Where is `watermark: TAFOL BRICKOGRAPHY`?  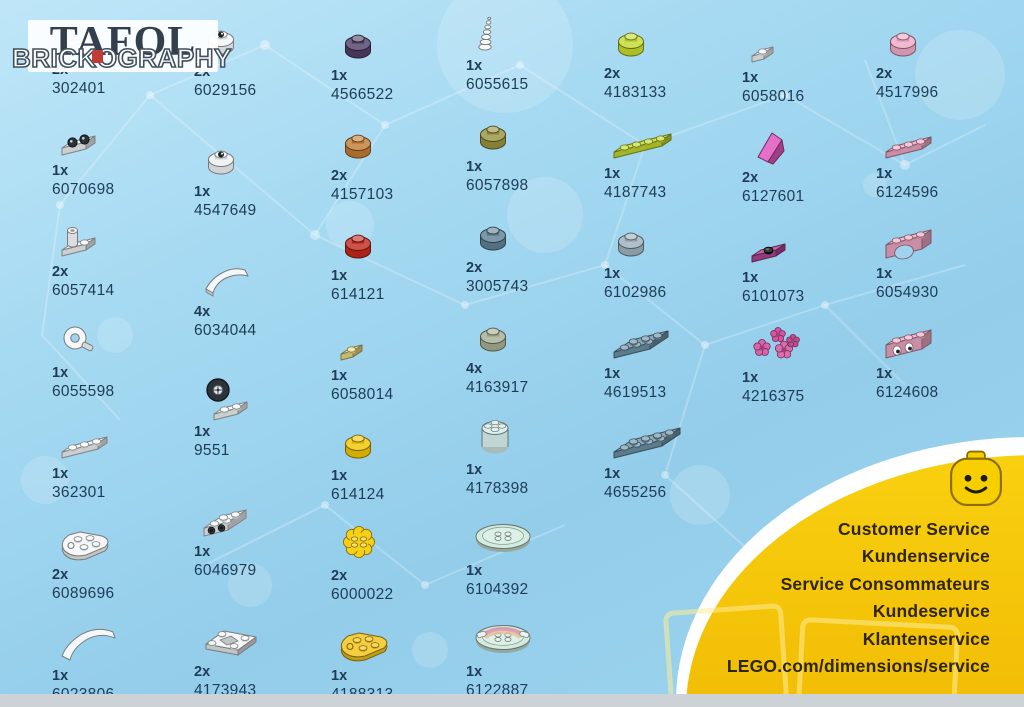
watermark: TAFOL BRICKOGRAPHY is located at coordinates (121, 46).